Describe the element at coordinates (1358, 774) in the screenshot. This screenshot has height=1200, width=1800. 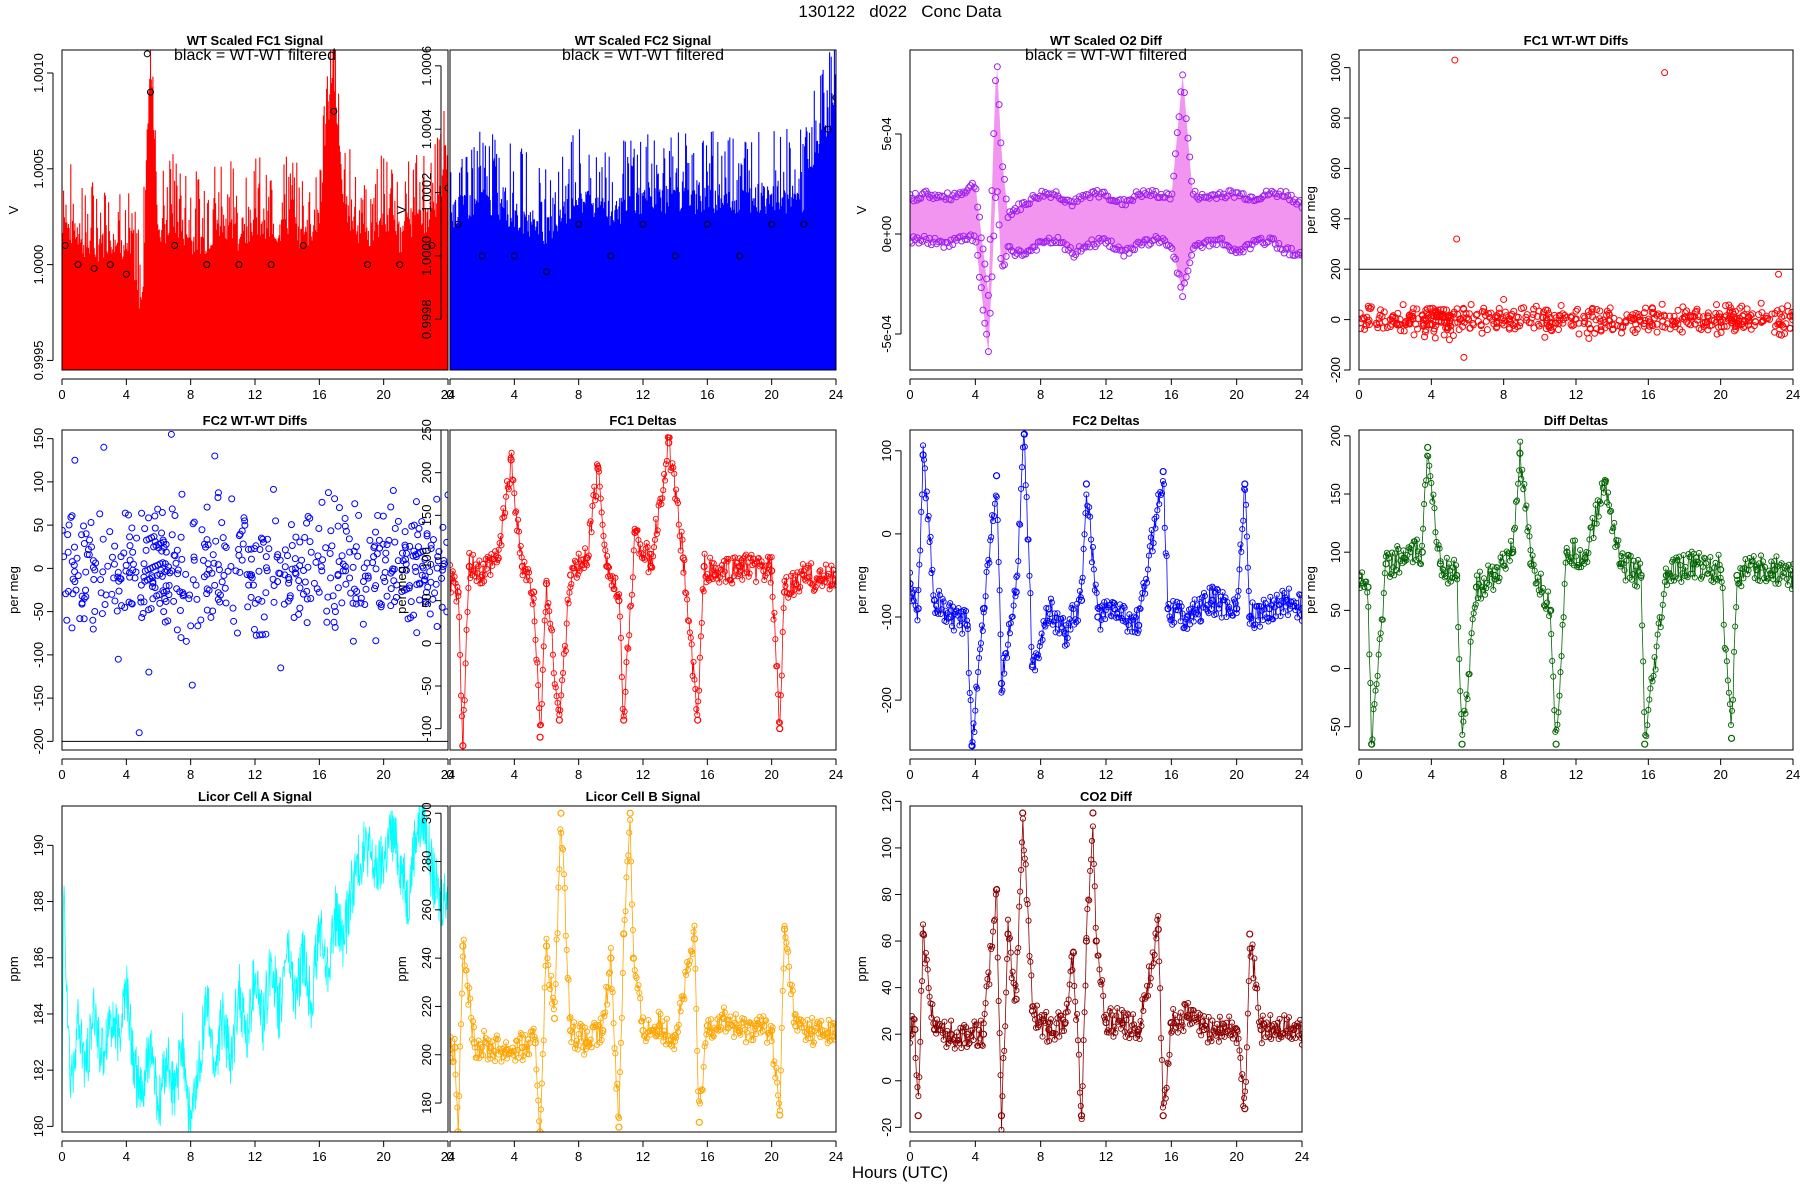
I see `x-tick-label: 0` at that location.